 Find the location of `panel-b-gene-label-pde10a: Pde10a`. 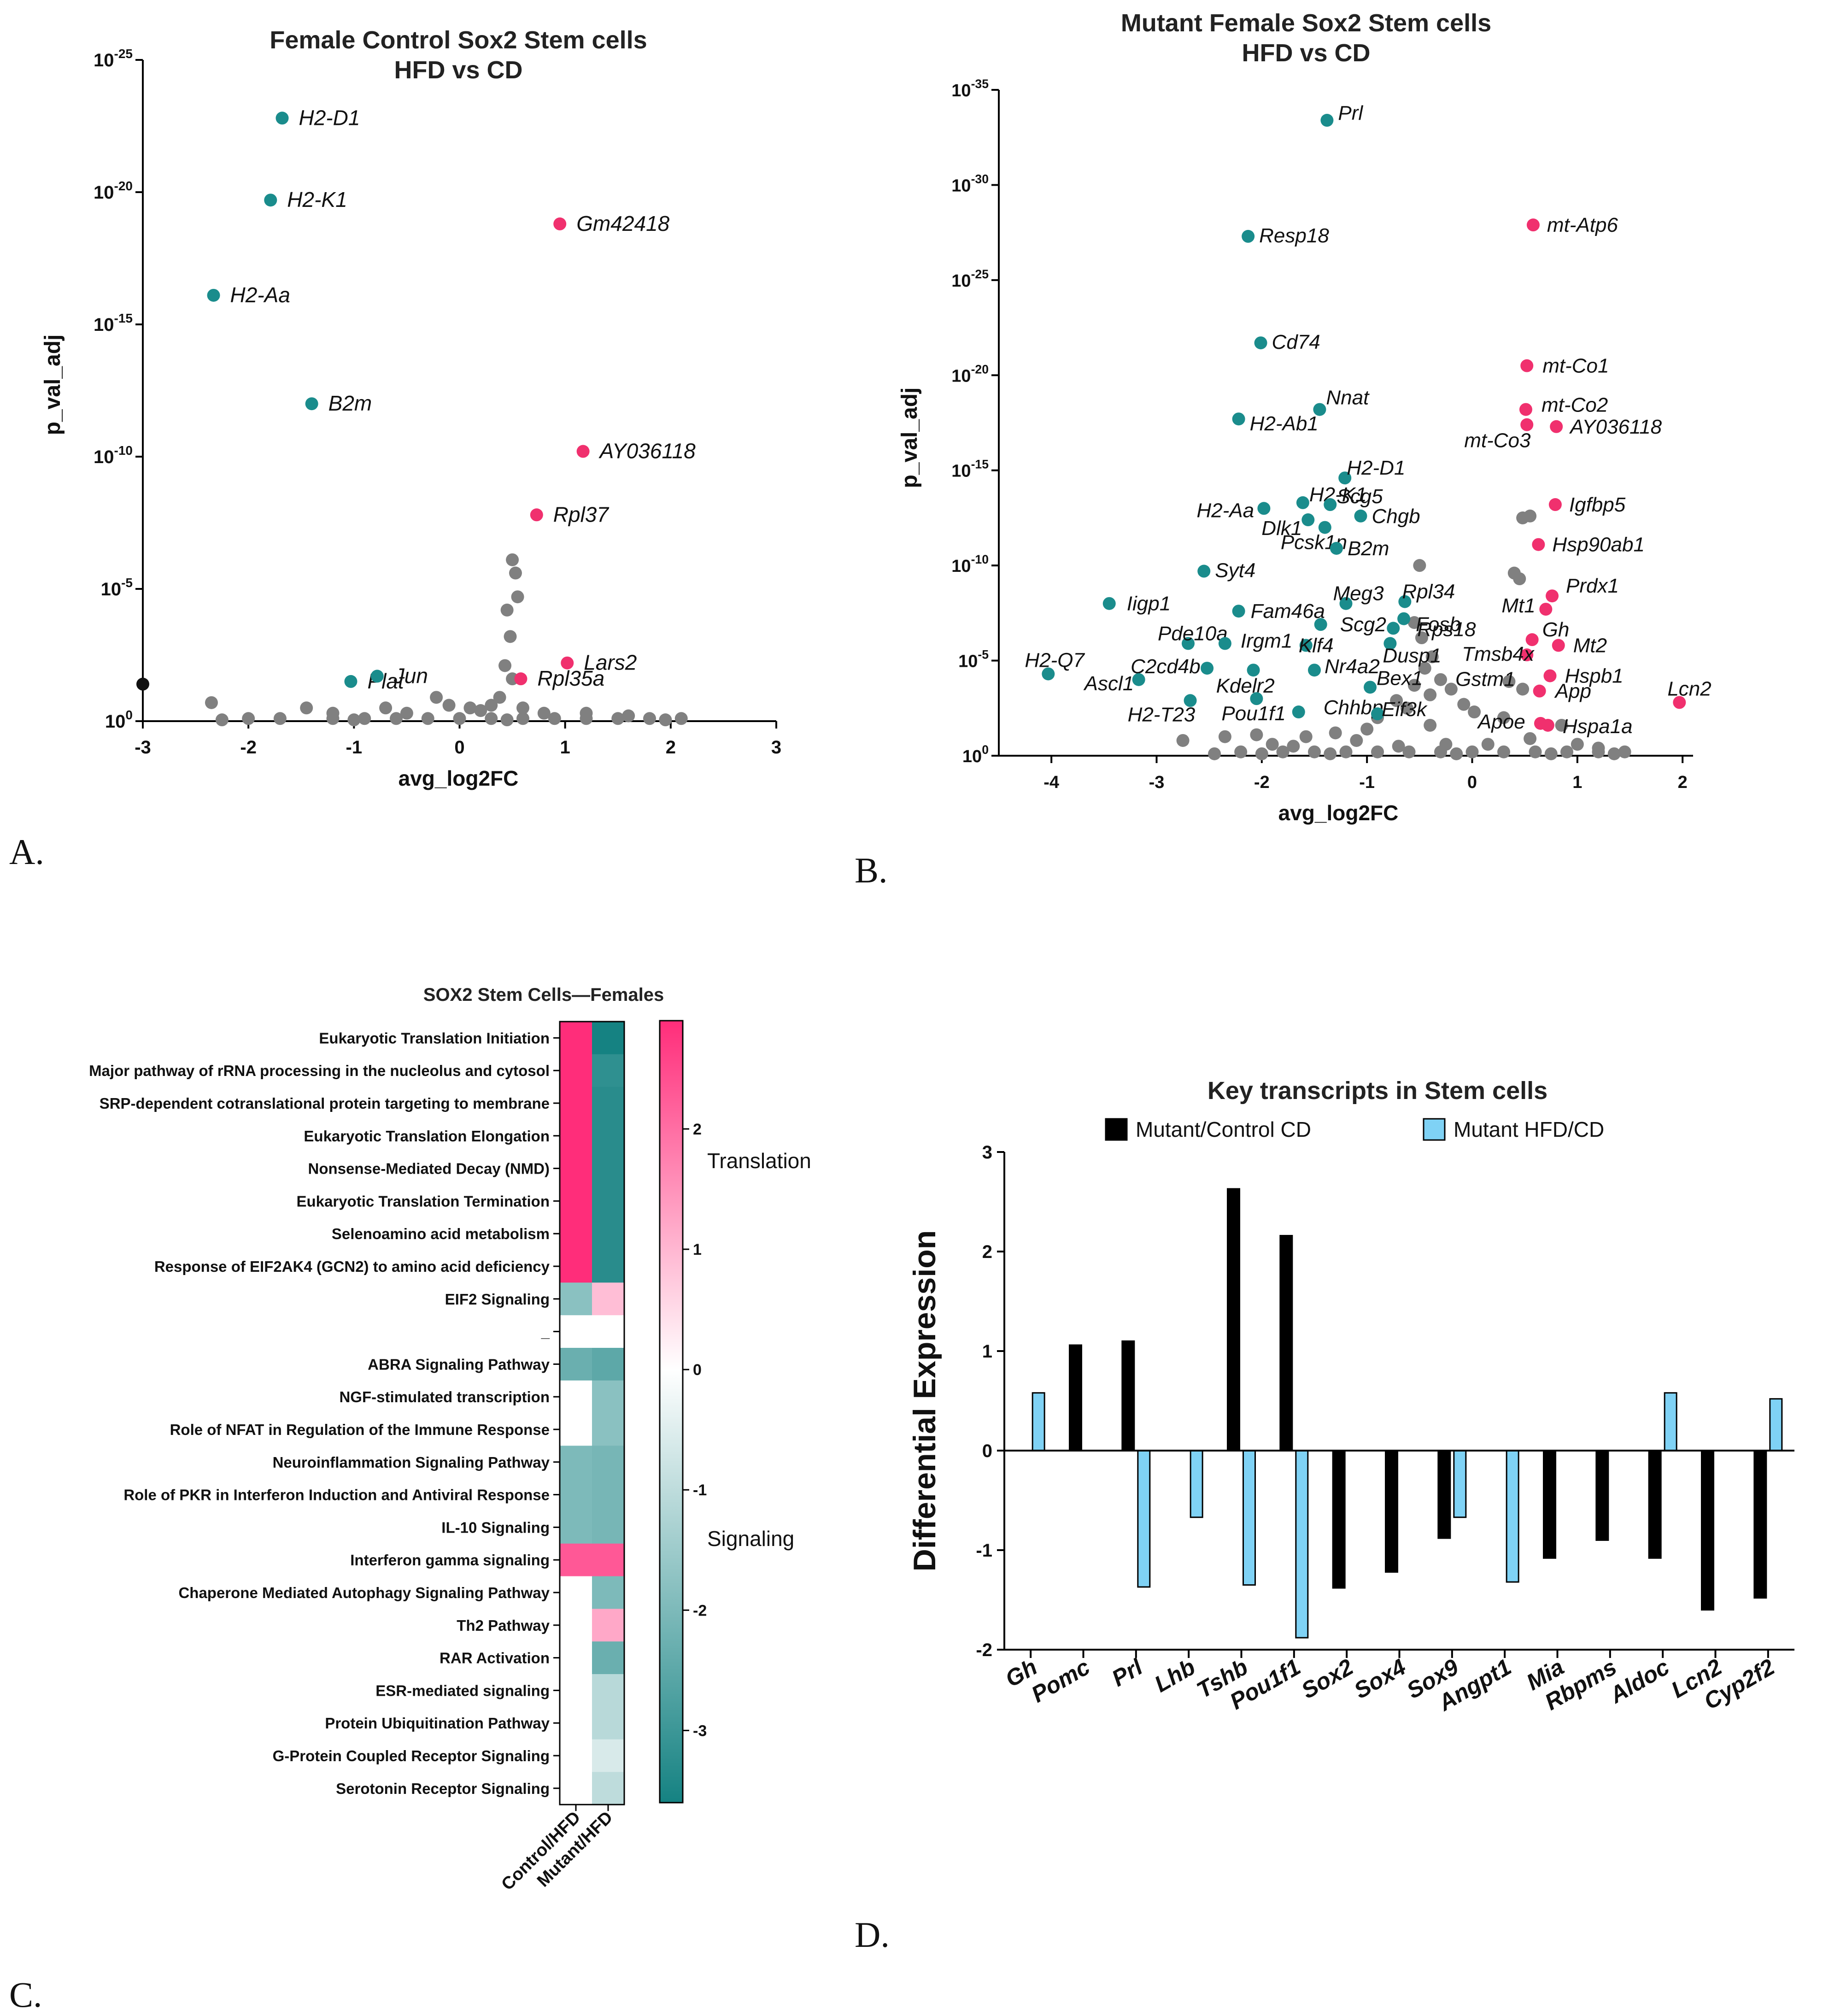

panel-b-gene-label-pde10a: Pde10a is located at coordinates (1193, 633).